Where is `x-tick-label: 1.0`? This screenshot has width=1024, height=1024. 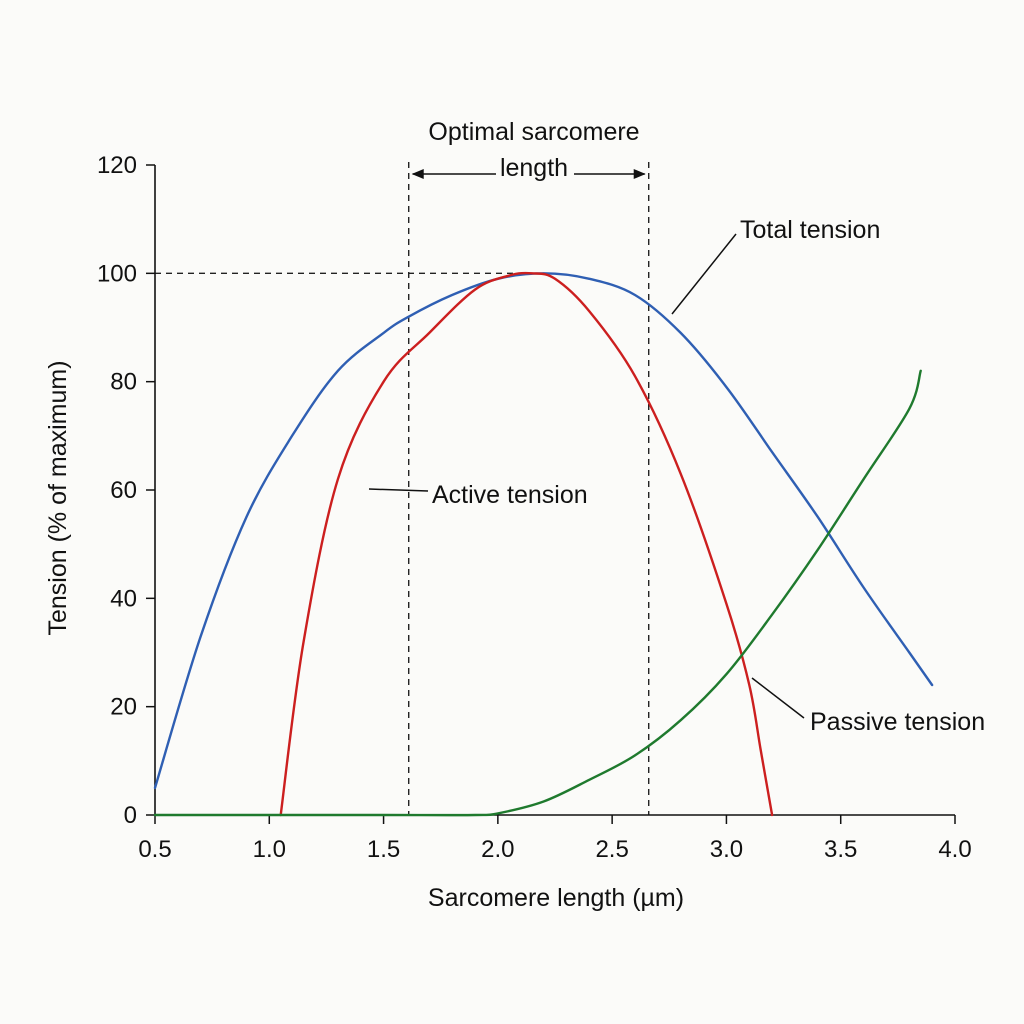
x-tick-label: 1.0 is located at coordinates (269, 849).